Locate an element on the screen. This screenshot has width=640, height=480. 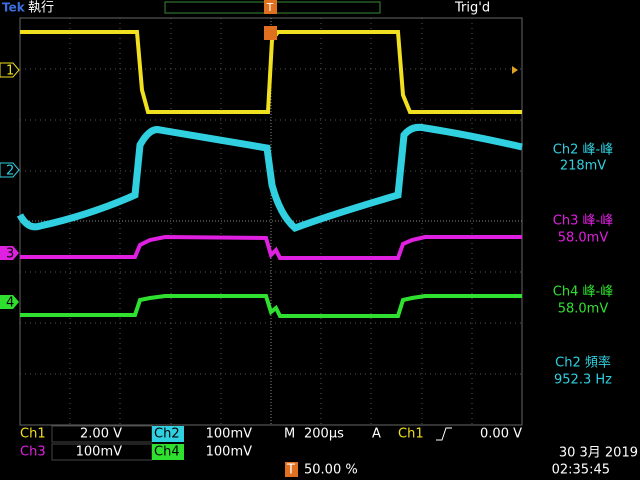
ch1-scale: 2.00 V is located at coordinates (101, 434).